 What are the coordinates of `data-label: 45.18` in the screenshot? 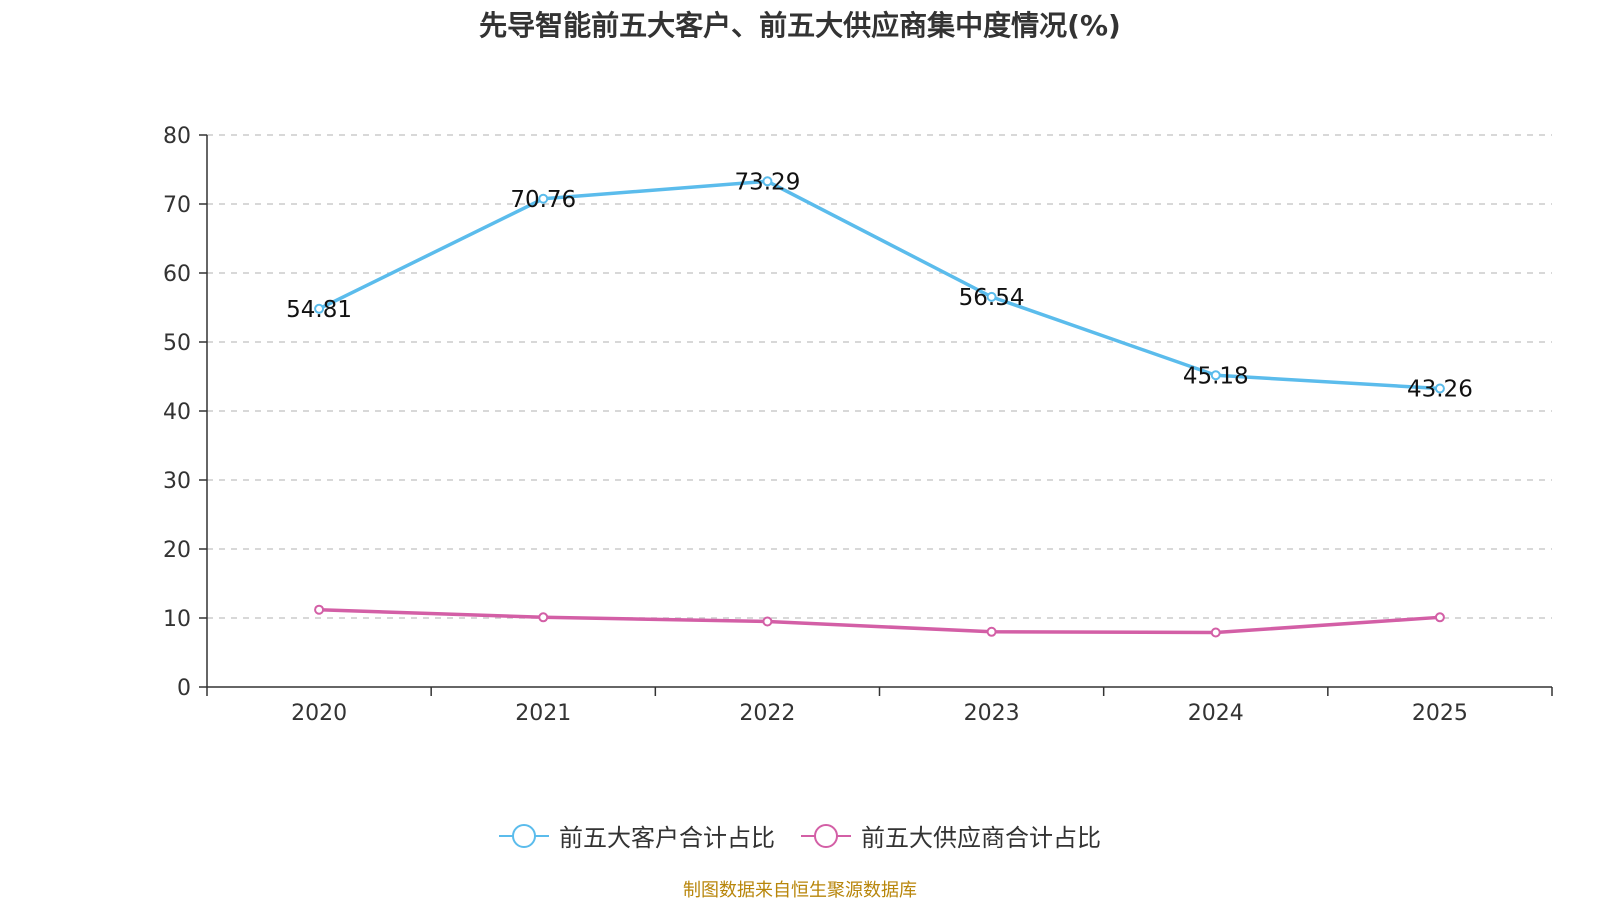 It's located at (1216, 376).